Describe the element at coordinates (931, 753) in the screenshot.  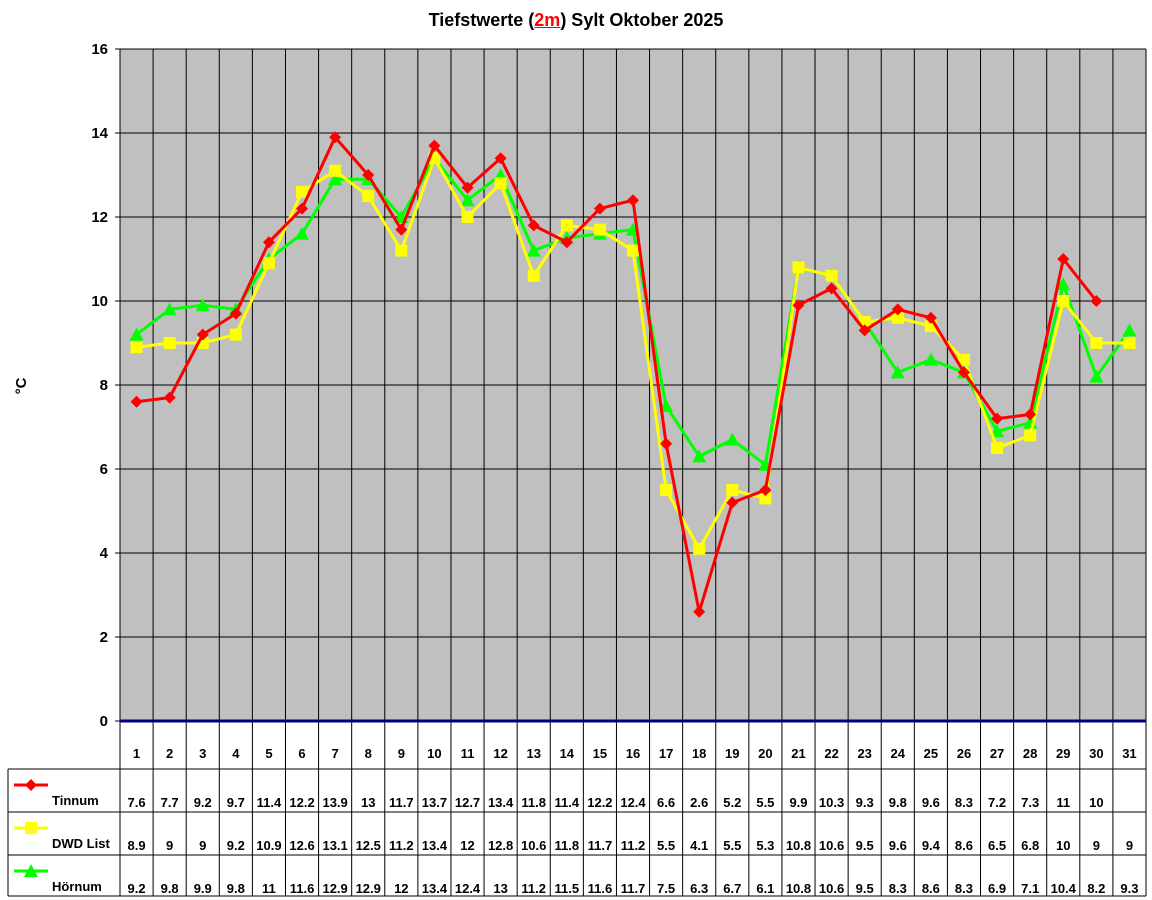
I see `x-category-label: 25` at that location.